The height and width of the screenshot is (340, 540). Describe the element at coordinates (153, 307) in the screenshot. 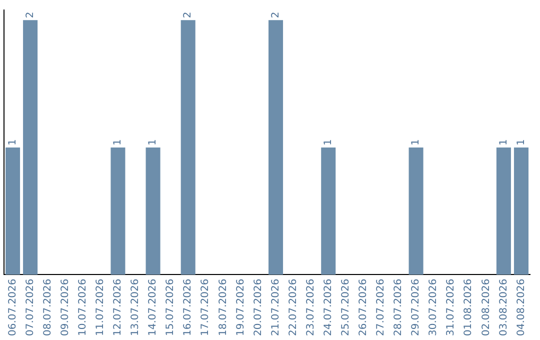

I see `x-tick-label: 14.07.2026` at that location.